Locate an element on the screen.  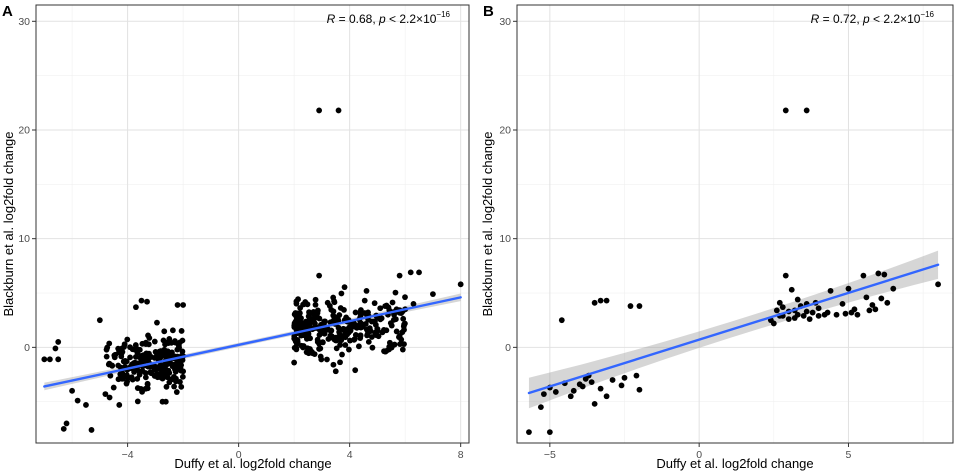
panel-b-y-tick-label-0: 0 is located at coordinates (508, 348).